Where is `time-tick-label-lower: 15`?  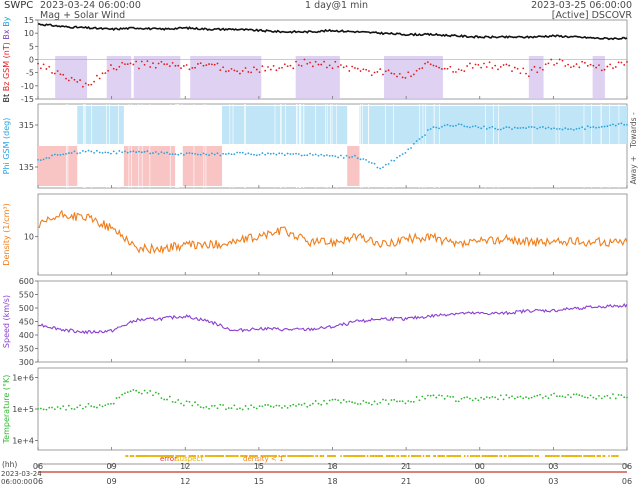
time-tick-label-lower: 15 is located at coordinates (259, 481).